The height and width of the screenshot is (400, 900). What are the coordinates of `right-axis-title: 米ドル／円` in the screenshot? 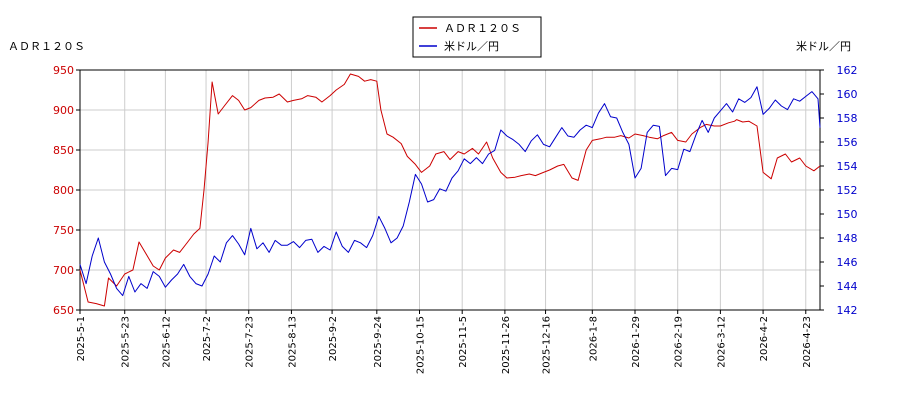 It's located at (823, 46).